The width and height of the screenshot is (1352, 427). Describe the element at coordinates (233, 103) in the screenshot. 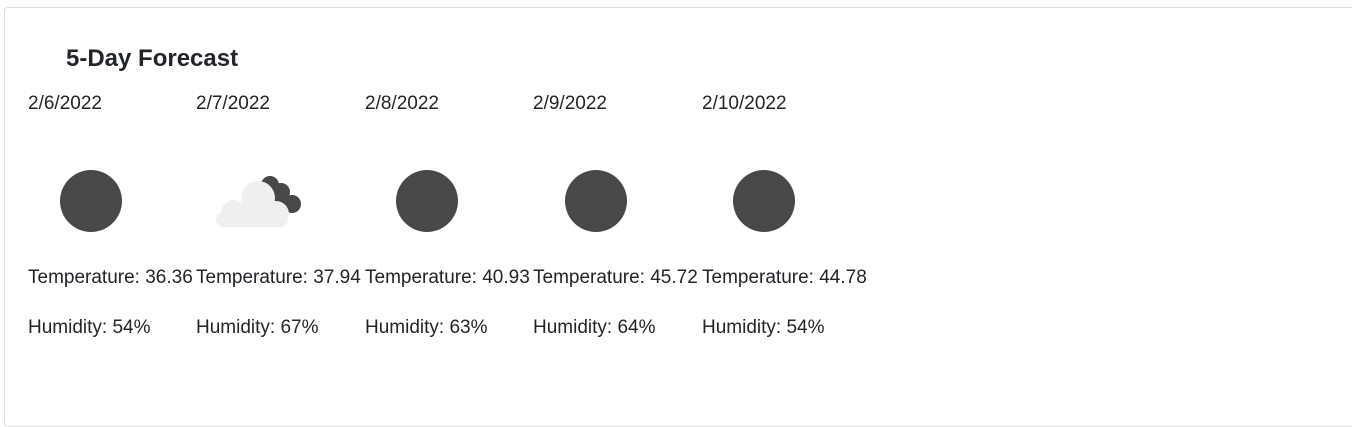

I see `forecast-date: 2/7/2022` at that location.